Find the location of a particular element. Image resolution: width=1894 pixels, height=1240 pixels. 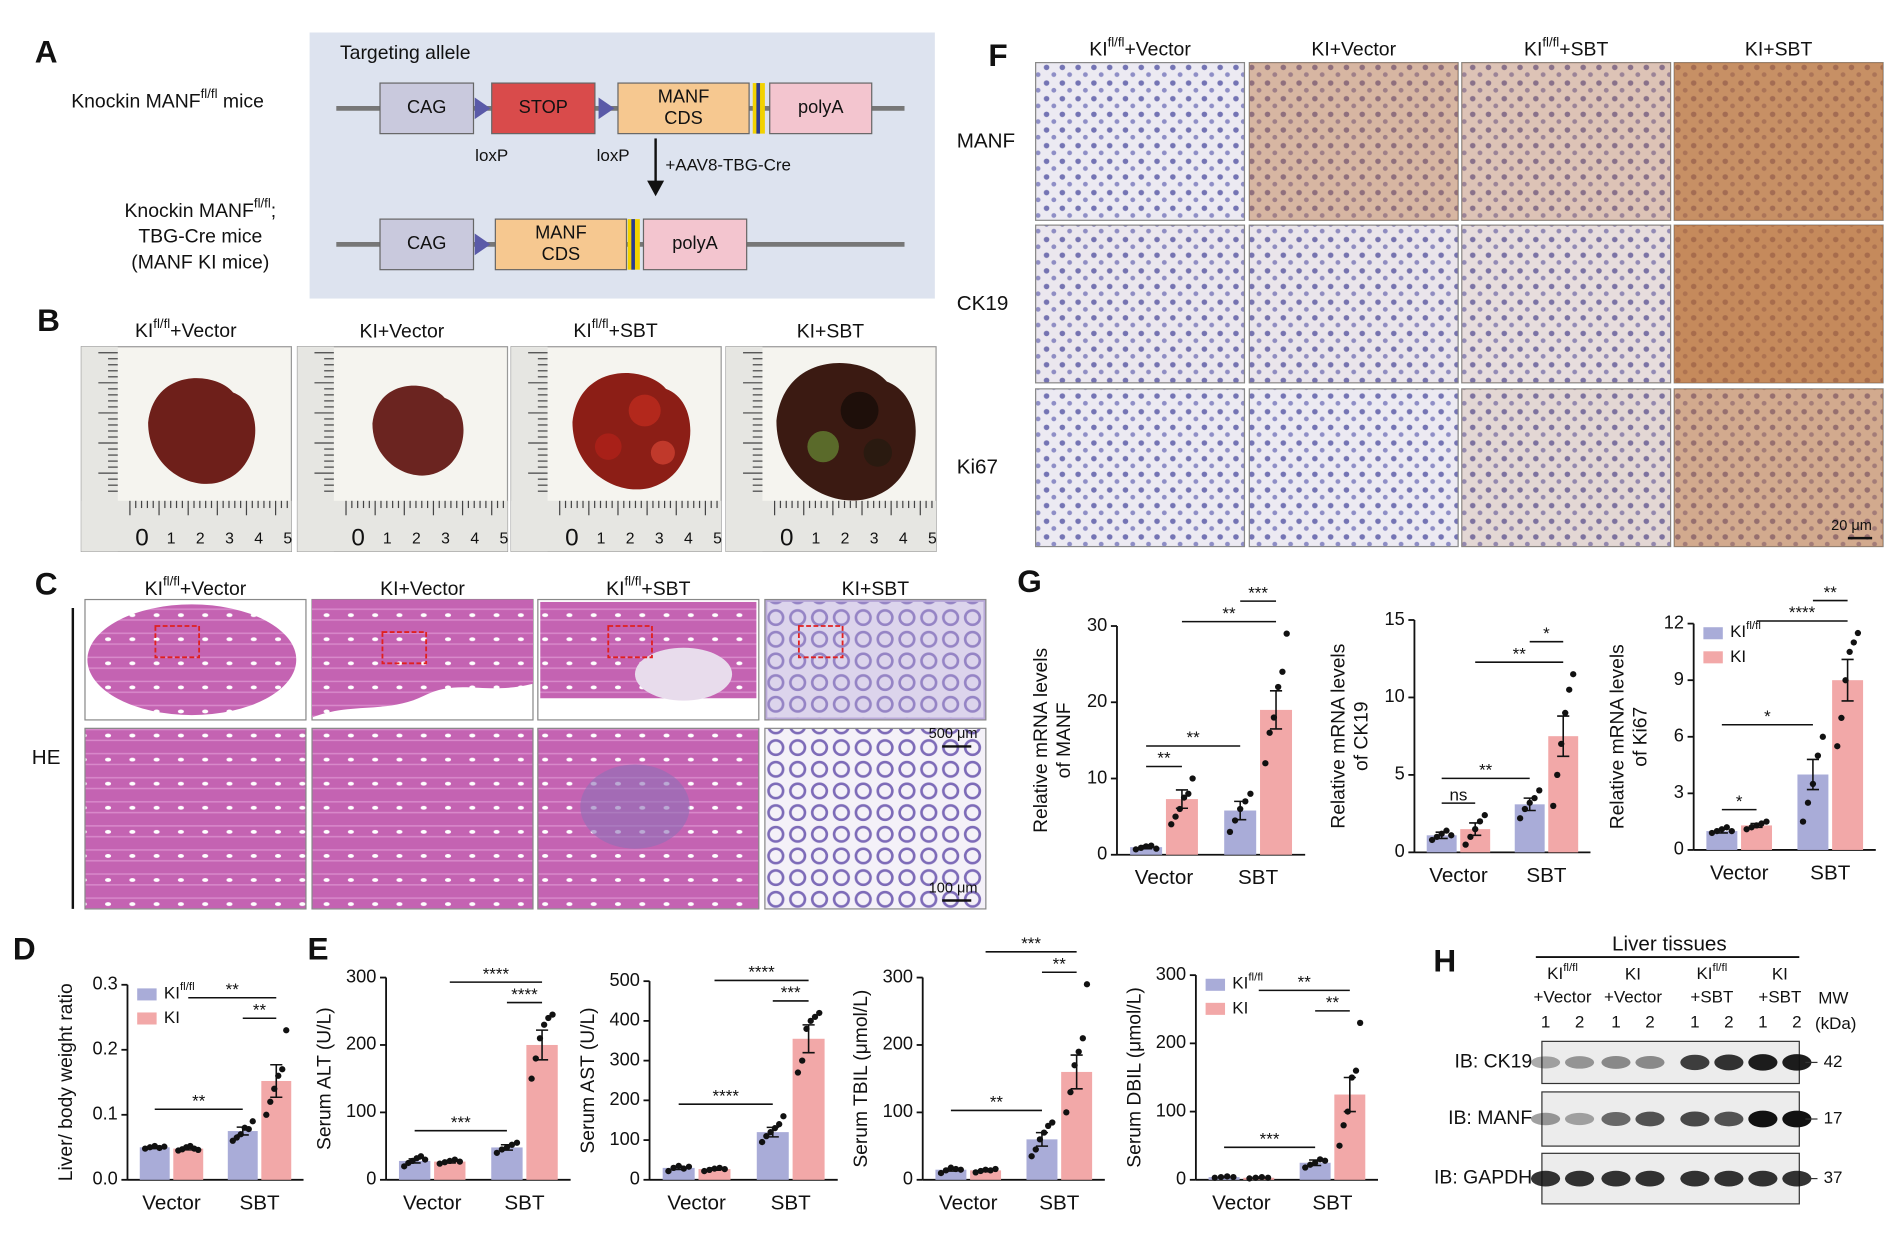

ruler is located at coordinates (402, 526).